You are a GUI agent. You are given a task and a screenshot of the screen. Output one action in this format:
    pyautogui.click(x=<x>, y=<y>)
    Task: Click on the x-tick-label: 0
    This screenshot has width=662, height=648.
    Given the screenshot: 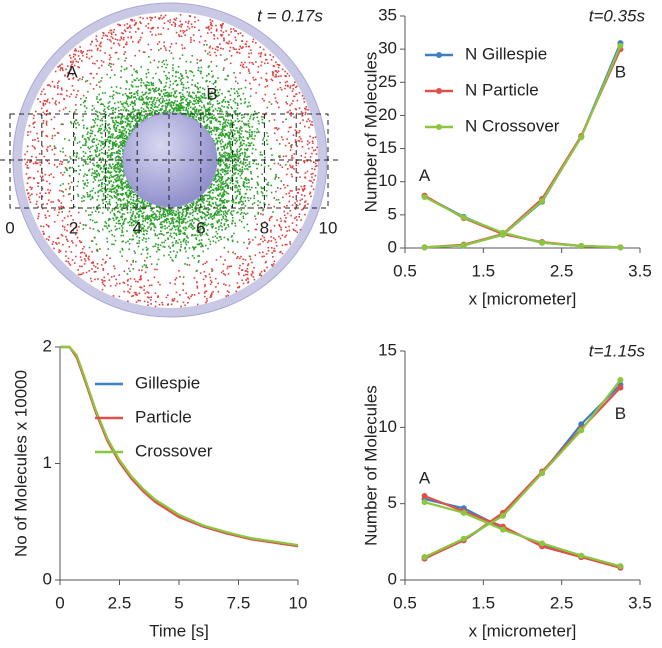 What is the action you would take?
    pyautogui.click(x=59, y=602)
    